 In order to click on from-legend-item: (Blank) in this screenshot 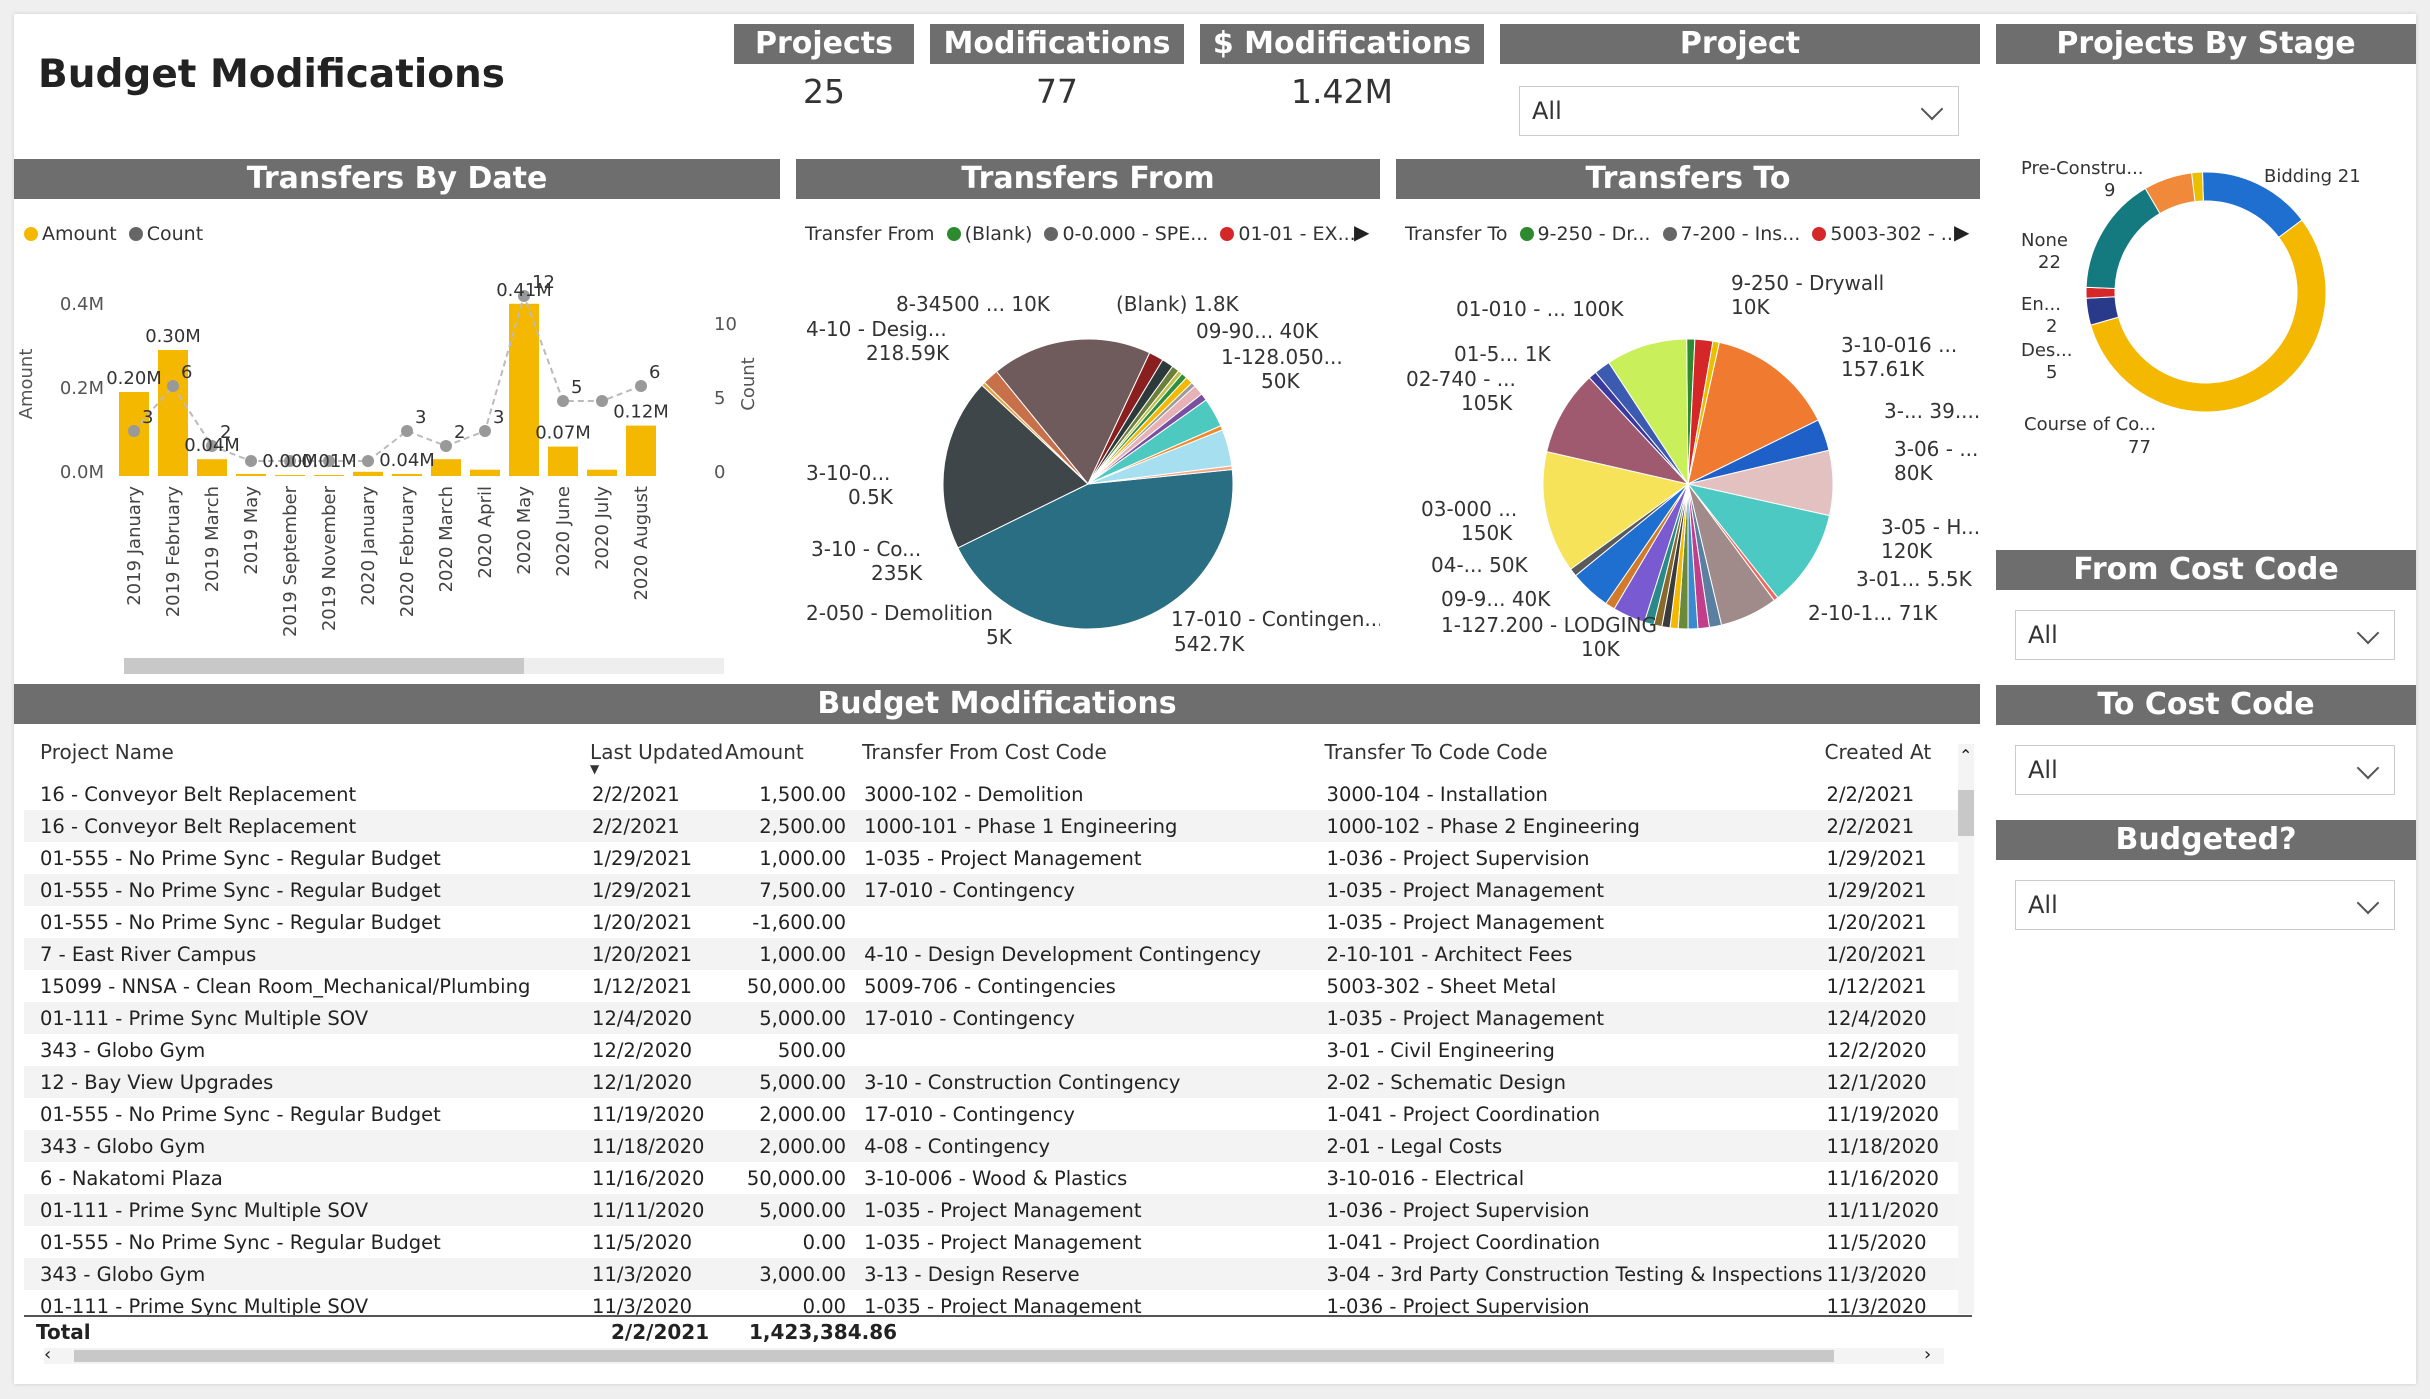, I will do `click(998, 234)`.